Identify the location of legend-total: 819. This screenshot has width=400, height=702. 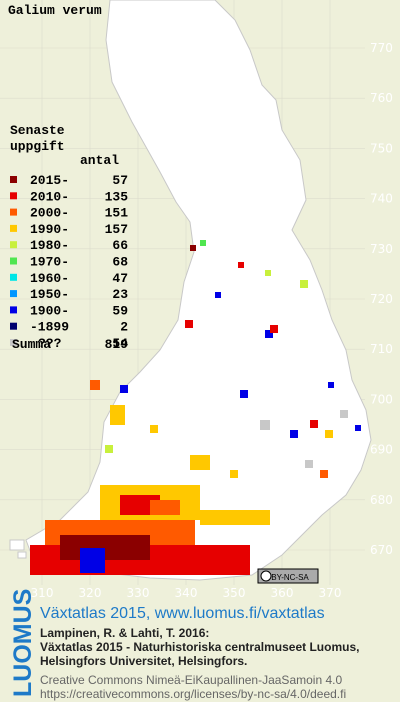
(117, 344).